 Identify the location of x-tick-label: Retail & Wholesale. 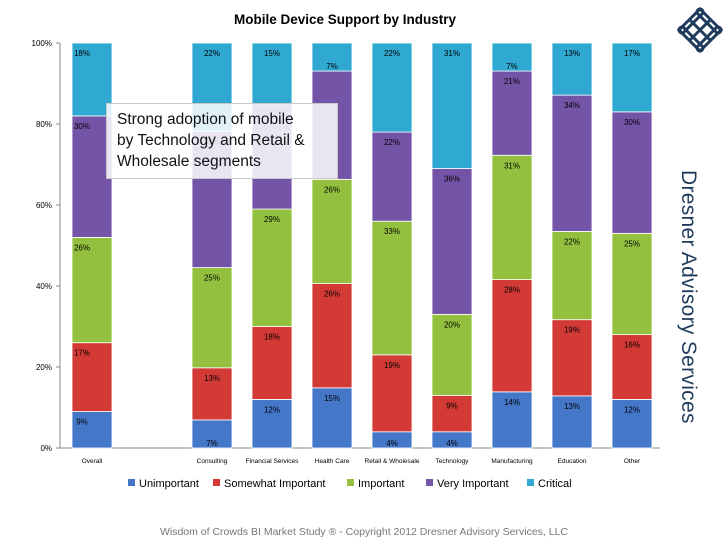
(392, 461).